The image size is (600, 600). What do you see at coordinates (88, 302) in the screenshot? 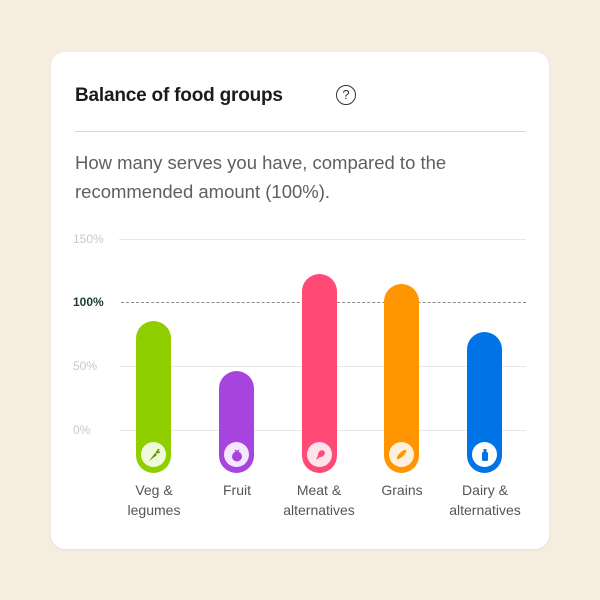
I see `y-tick-100: 100%` at bounding box center [88, 302].